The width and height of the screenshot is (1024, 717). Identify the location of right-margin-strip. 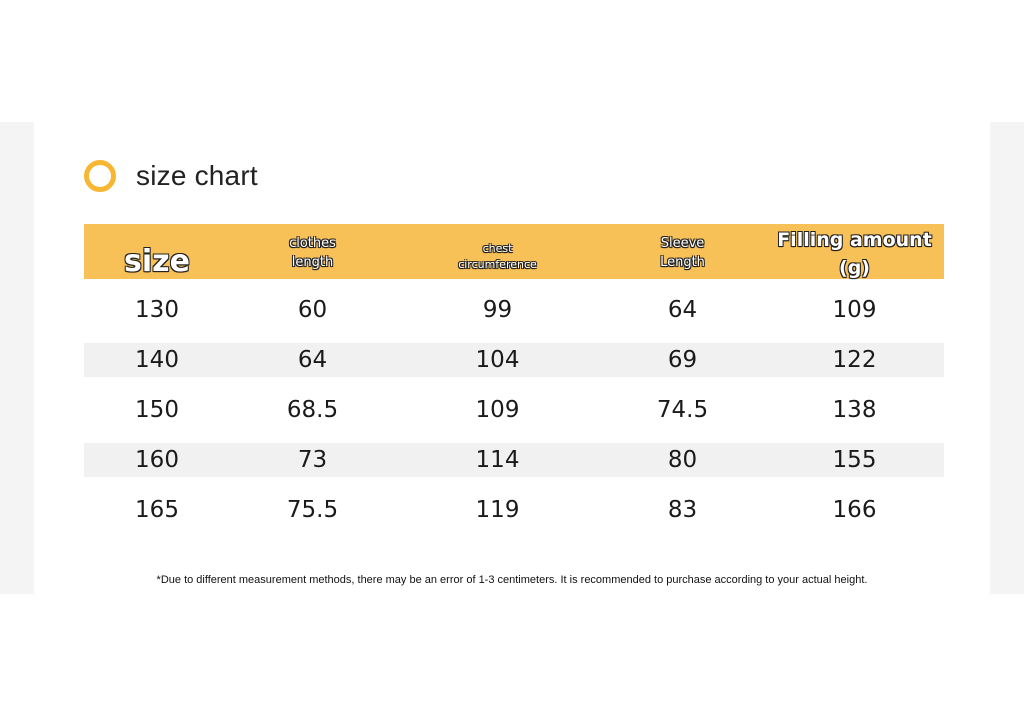
(1007, 358).